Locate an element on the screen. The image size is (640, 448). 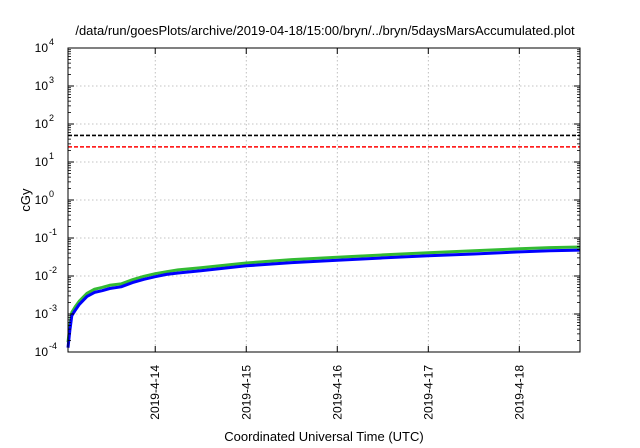
x-tick-label: 2019-4-18 is located at coordinates (519, 392).